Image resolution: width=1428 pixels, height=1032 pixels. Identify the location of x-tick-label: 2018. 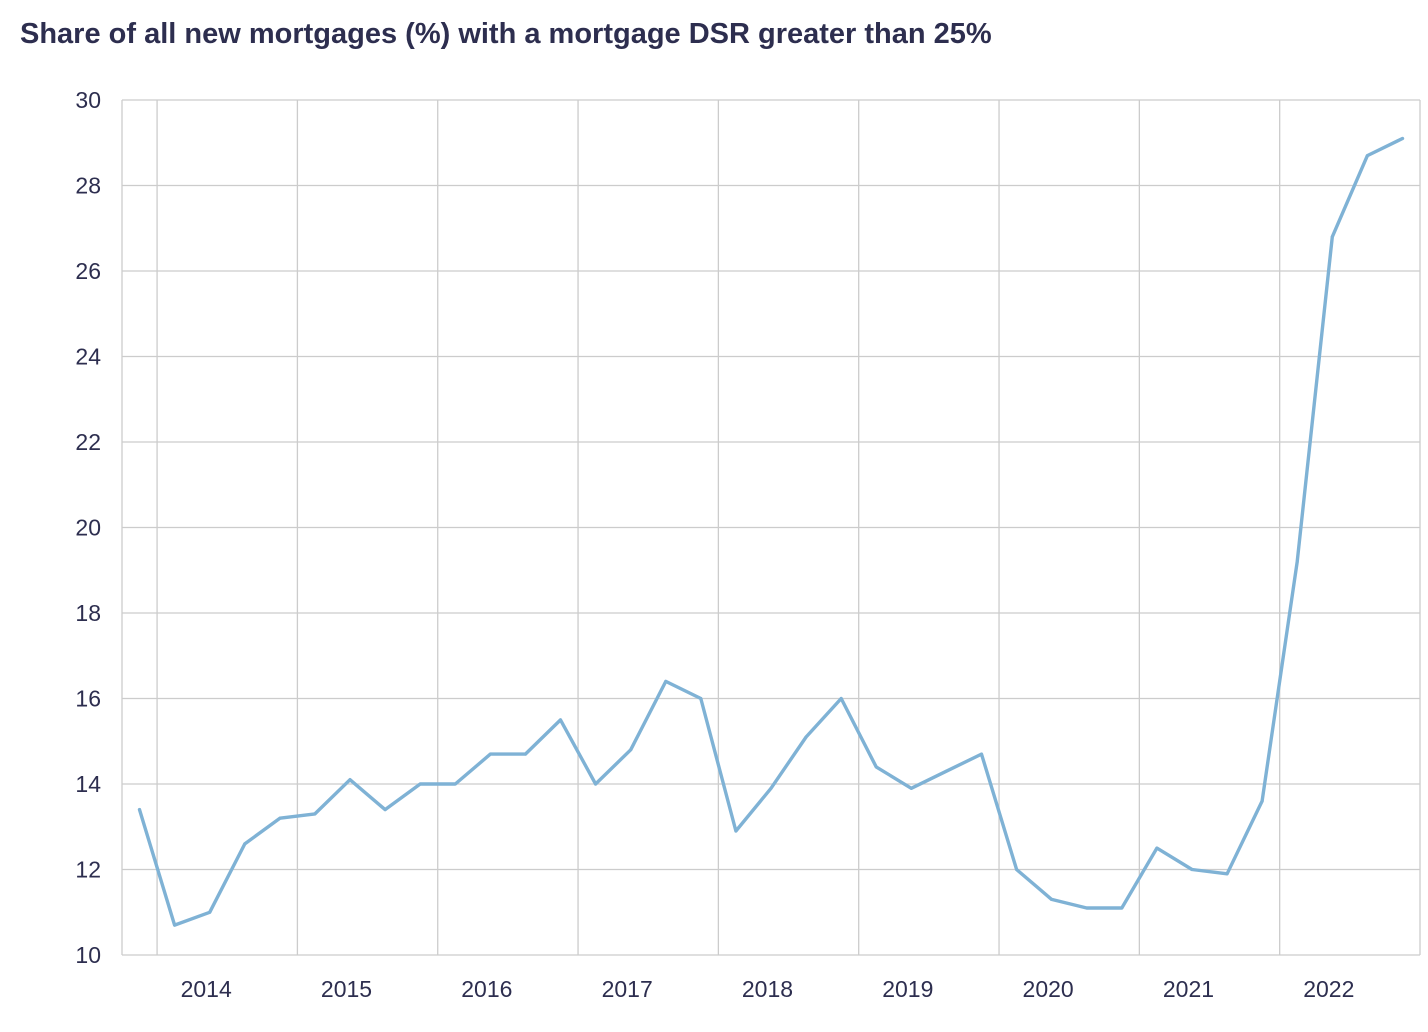
(767, 989).